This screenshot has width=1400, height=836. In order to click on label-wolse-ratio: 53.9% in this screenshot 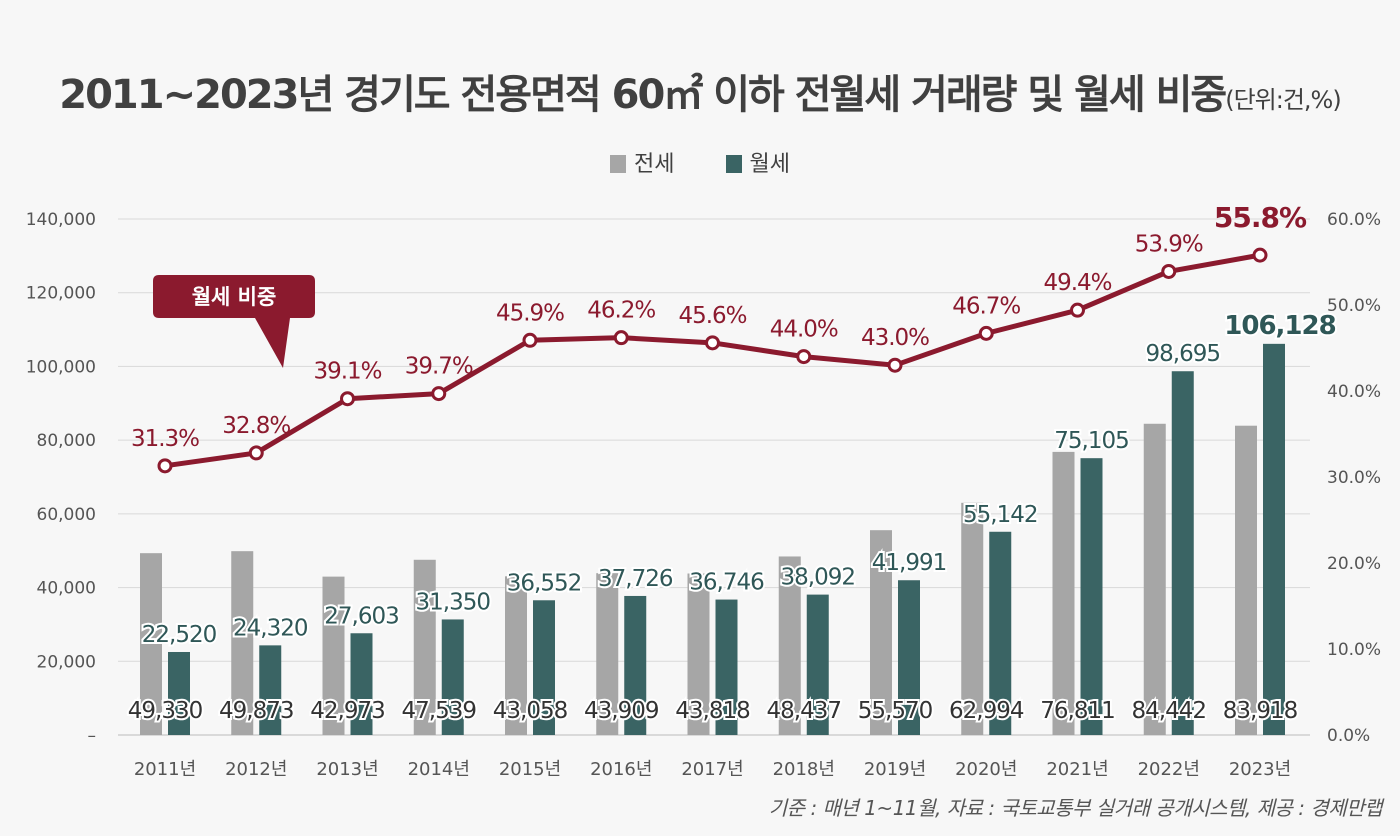, I will do `click(1169, 244)`.